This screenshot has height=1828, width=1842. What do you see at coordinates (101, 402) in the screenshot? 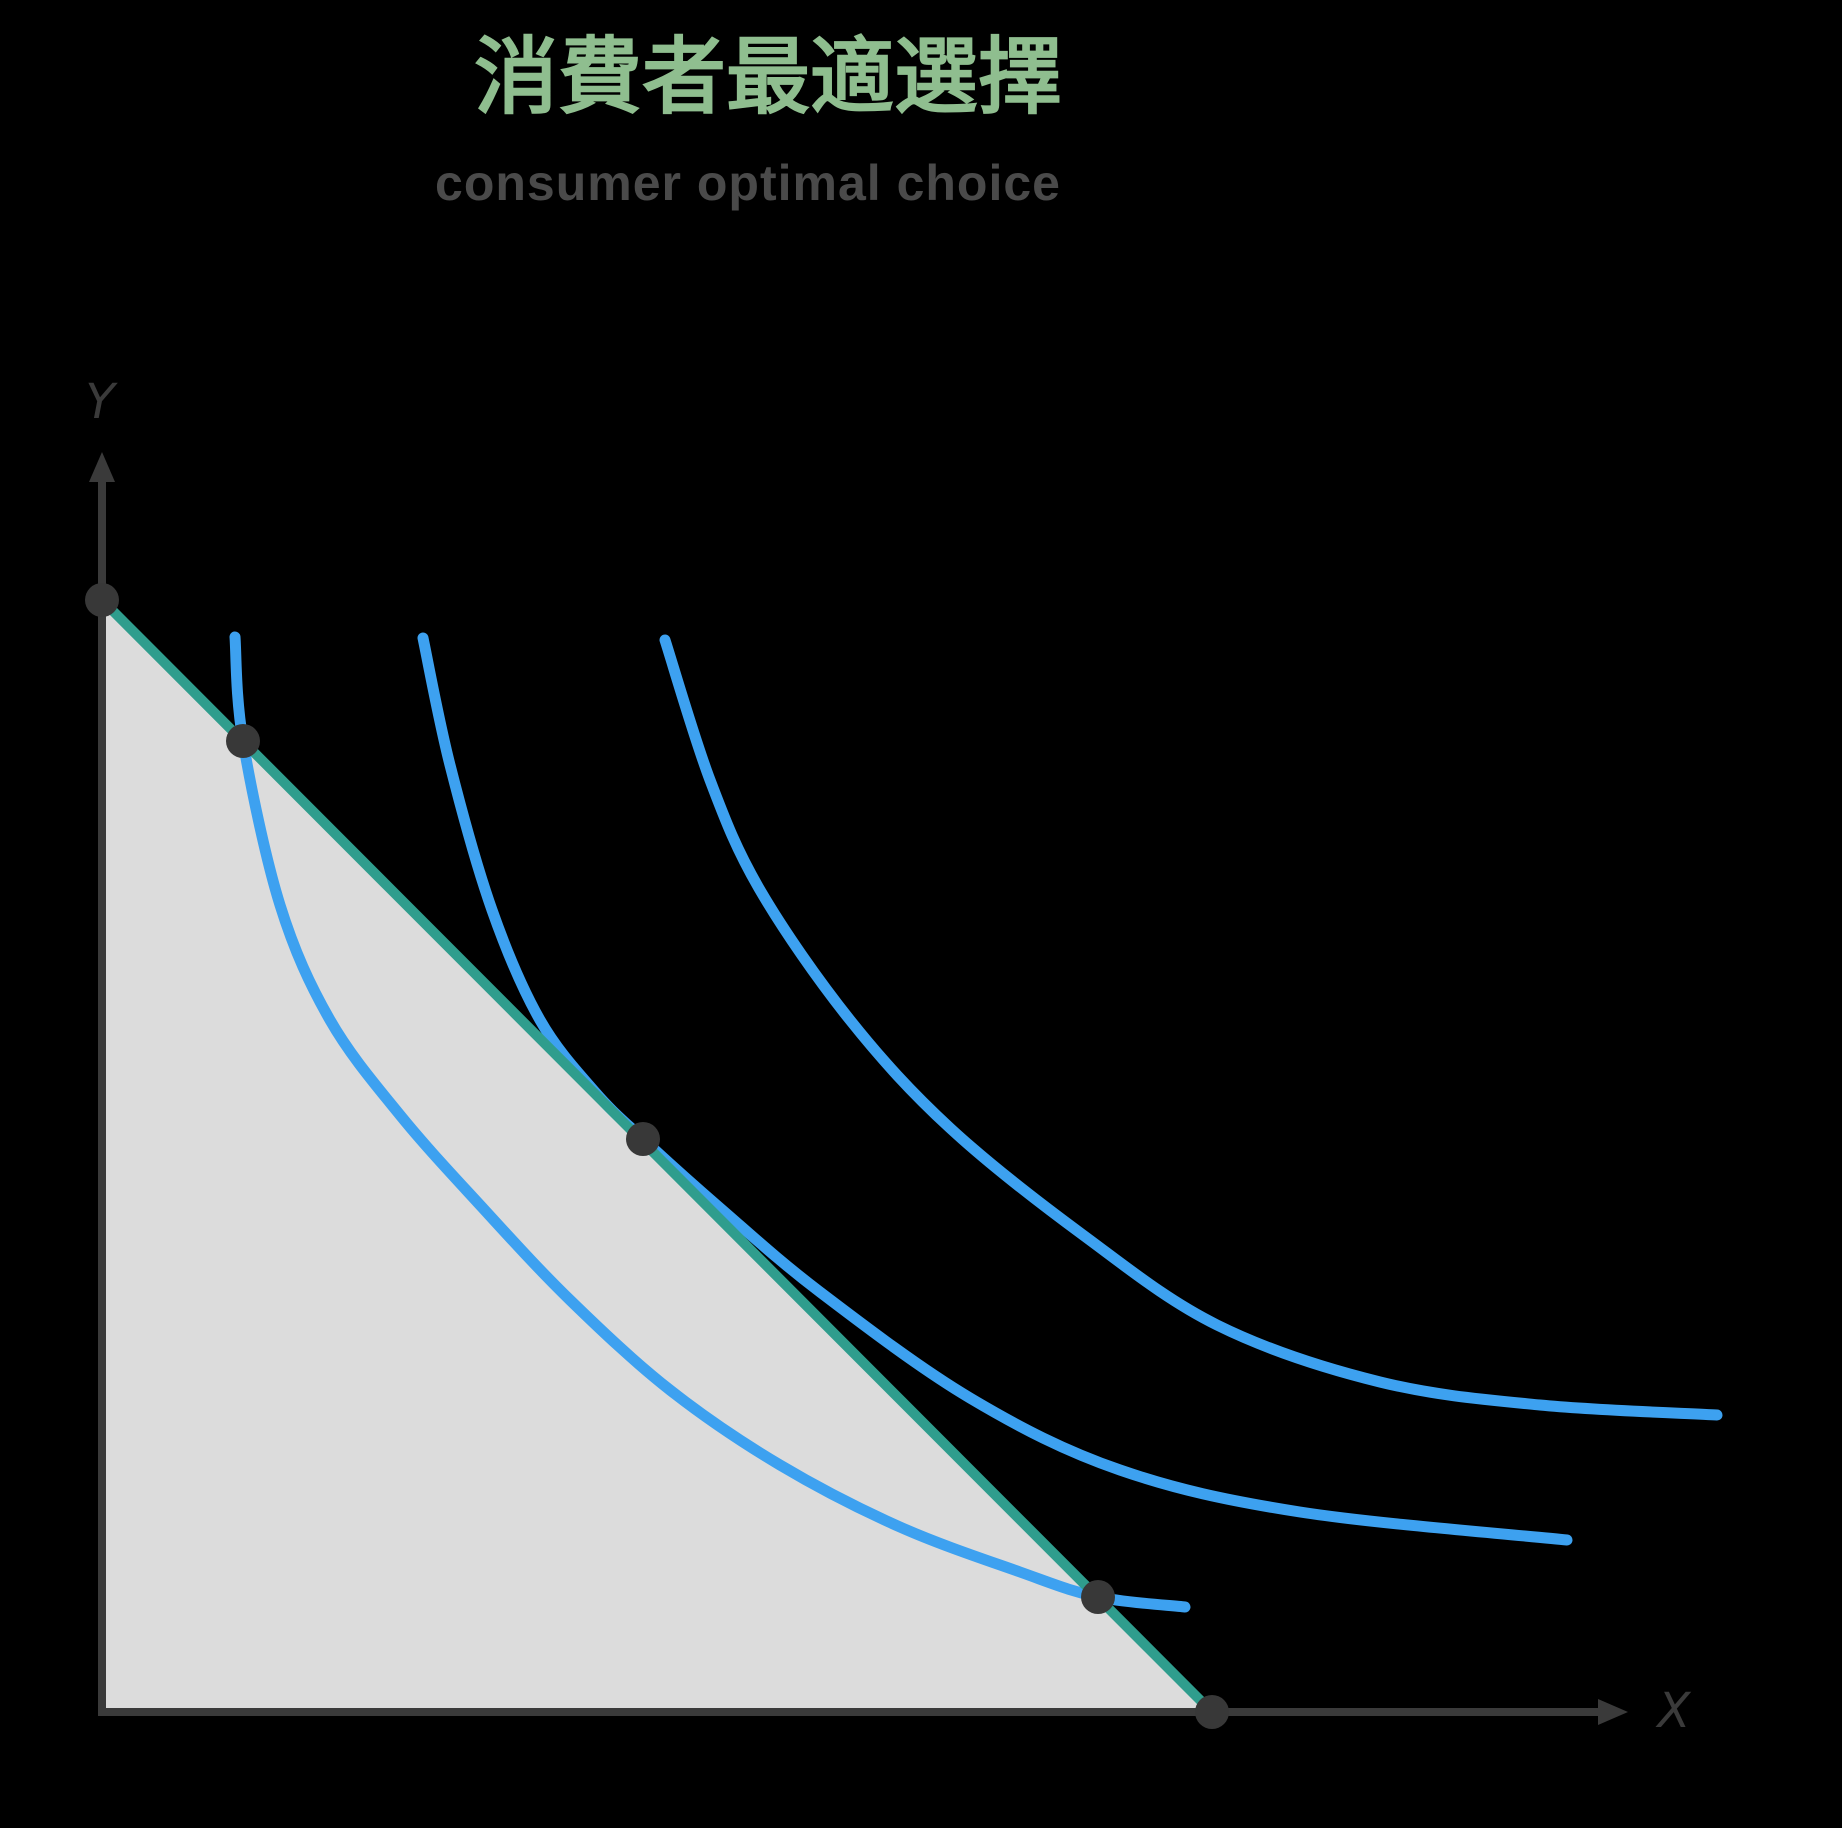
I see `y-axis-label: Y` at bounding box center [101, 402].